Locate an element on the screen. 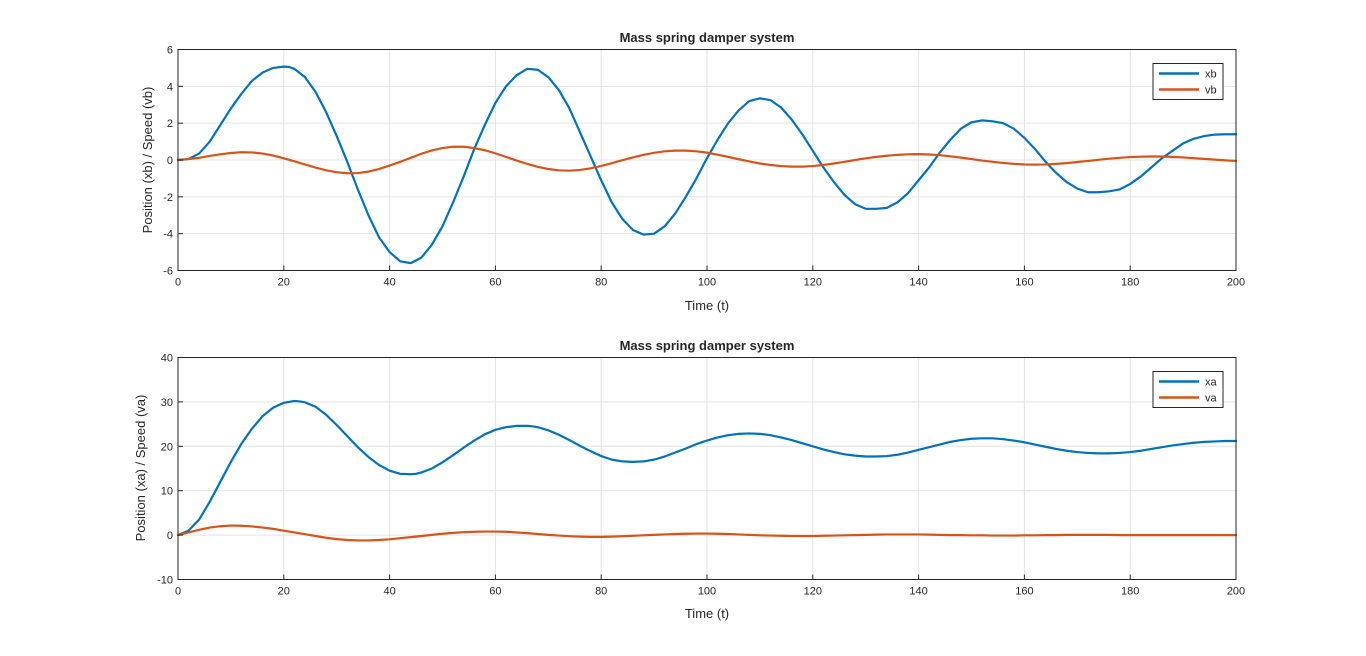 This screenshot has height=656, width=1366. axes-bottom-xlabel: Time (t) is located at coordinates (707, 613).